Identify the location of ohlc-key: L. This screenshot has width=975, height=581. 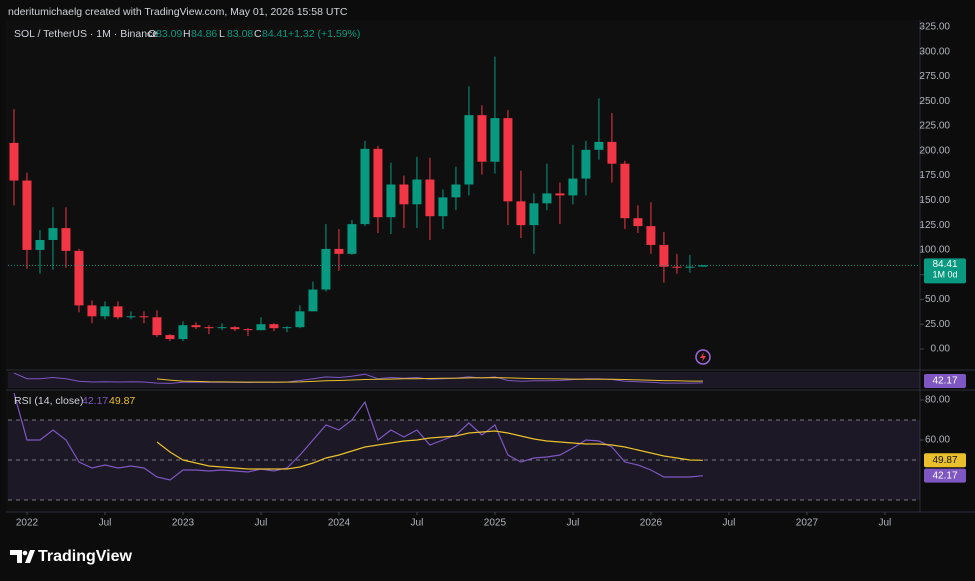
(222, 34).